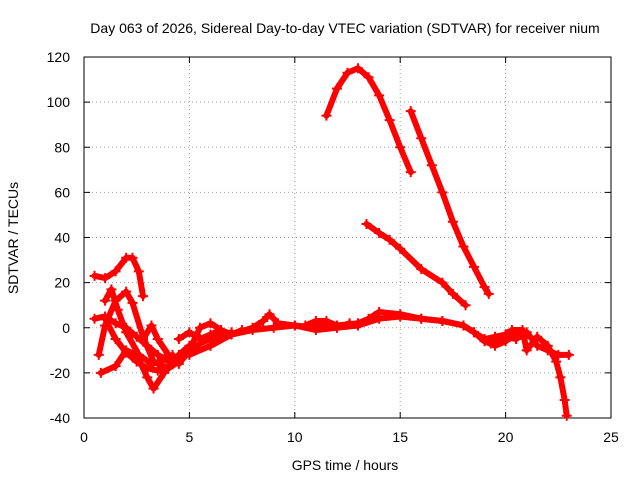  What do you see at coordinates (84, 437) in the screenshot?
I see `x-tick-label: 0` at bounding box center [84, 437].